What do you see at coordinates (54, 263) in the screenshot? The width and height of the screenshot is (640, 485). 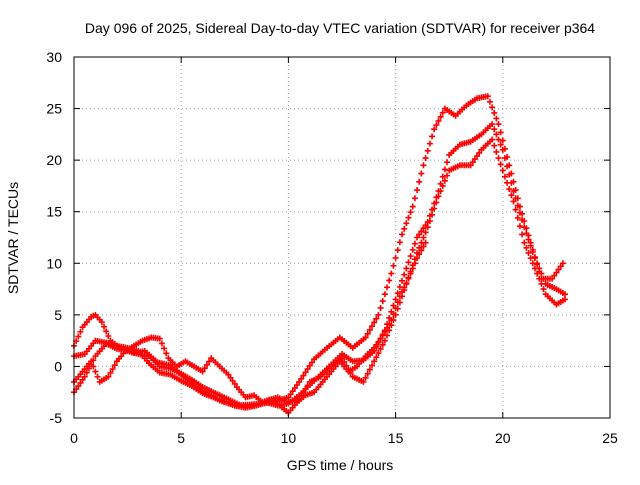 I see `y-tick-label: 10` at bounding box center [54, 263].